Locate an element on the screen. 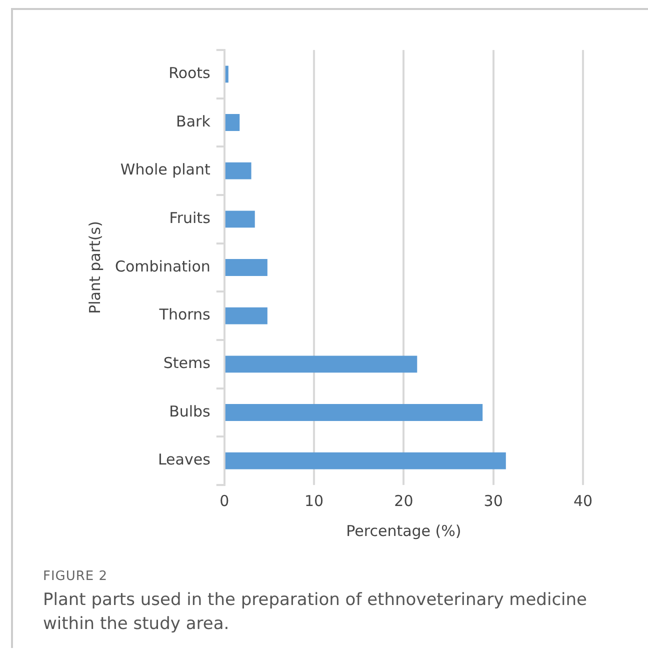 The height and width of the screenshot is (662, 648). x-tick-label: 40 is located at coordinates (583, 501).